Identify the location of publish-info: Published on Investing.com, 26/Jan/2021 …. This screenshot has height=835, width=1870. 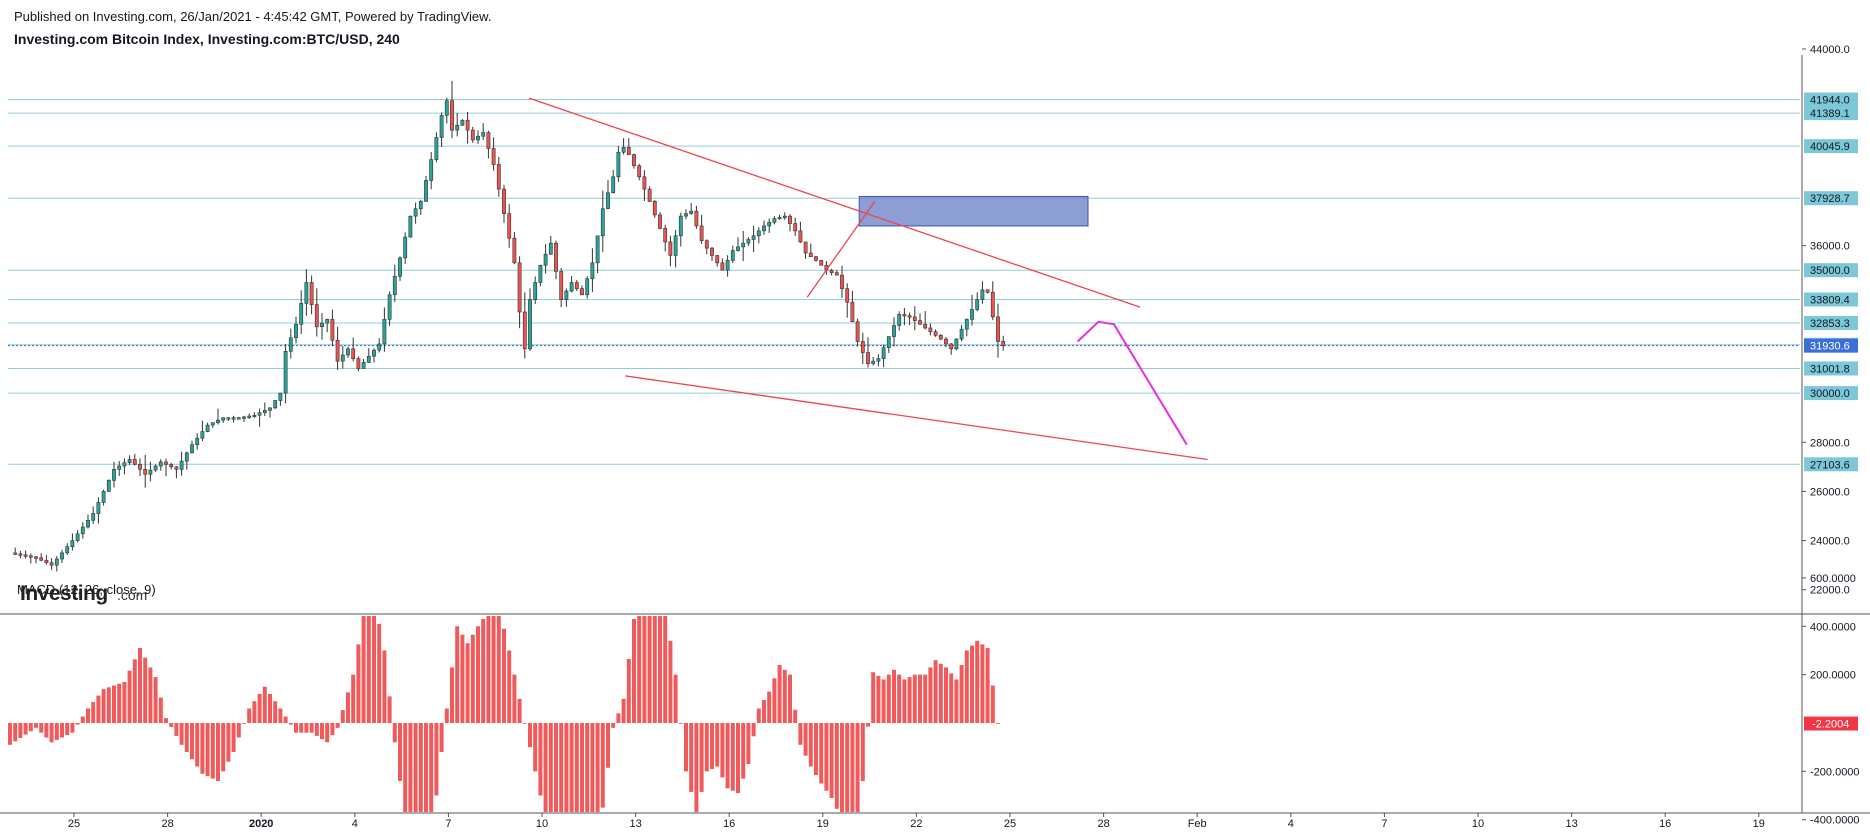
(253, 16).